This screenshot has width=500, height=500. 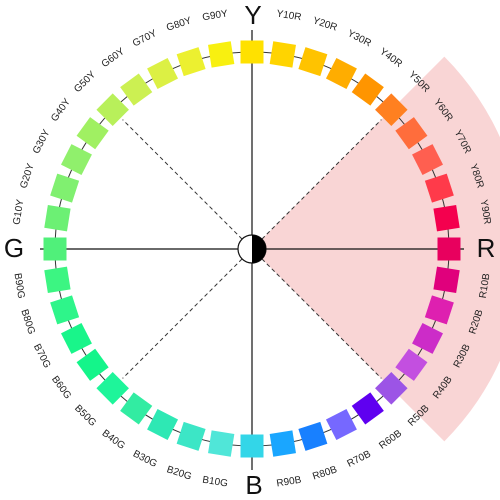 I want to click on hue-label: G70Y, so click(x=145, y=39).